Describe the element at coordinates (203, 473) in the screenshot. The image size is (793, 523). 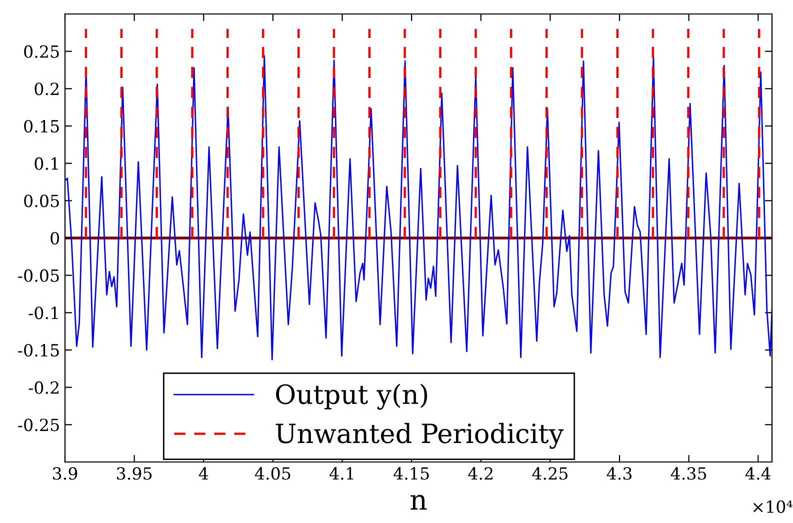
I see `x-tick-label: 4` at that location.